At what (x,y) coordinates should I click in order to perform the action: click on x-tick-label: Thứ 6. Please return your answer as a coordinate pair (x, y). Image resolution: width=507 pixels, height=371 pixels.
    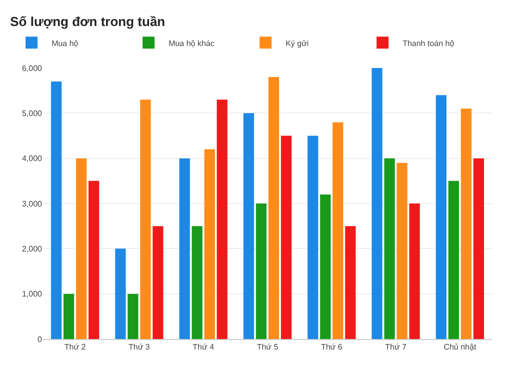
    Looking at the image, I should click on (331, 347).